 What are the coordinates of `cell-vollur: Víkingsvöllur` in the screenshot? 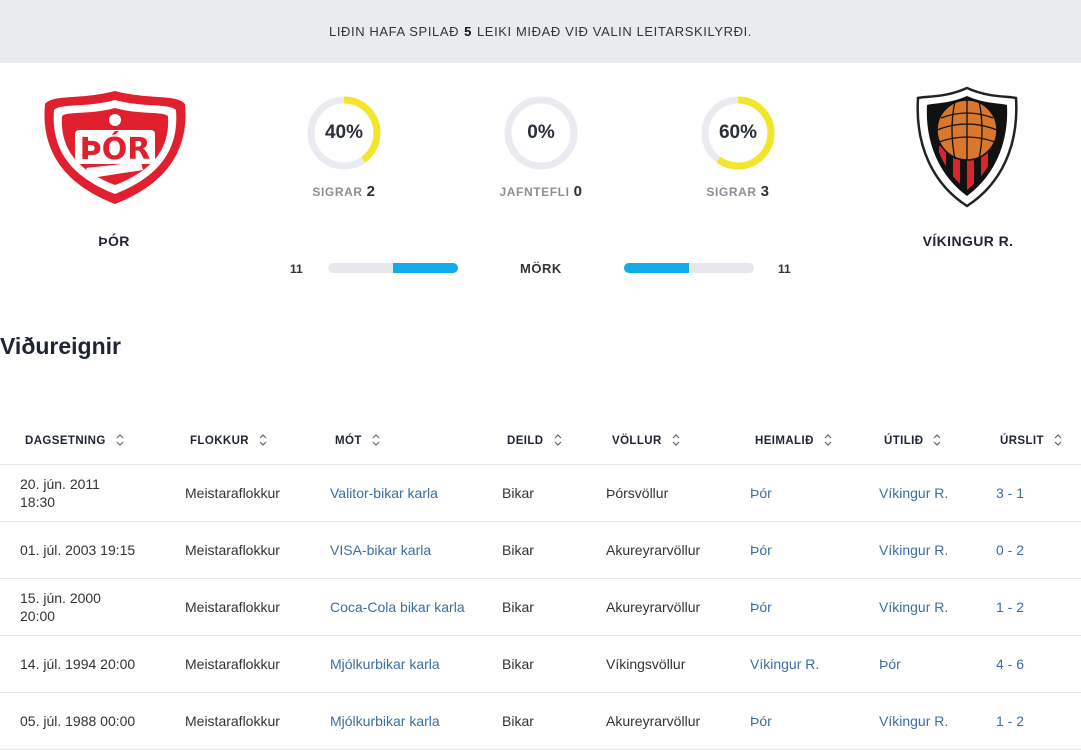 It's located at (678, 664).